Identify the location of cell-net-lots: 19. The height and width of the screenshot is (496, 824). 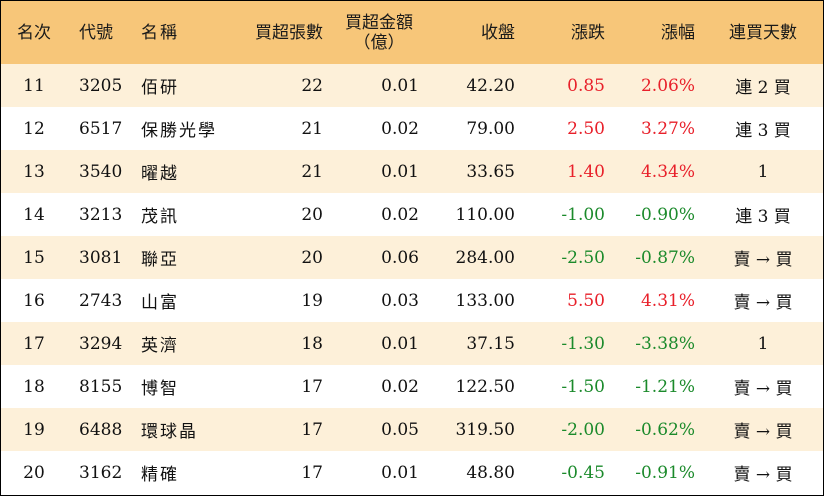
(312, 300).